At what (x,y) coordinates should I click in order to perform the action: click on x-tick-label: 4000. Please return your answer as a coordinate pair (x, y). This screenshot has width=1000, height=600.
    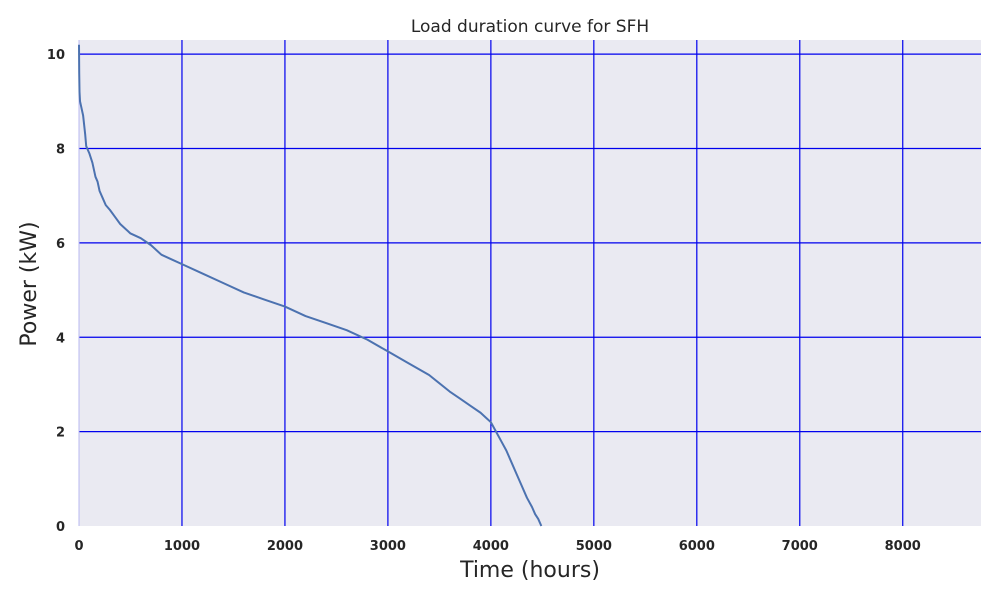
    Looking at the image, I should click on (491, 546).